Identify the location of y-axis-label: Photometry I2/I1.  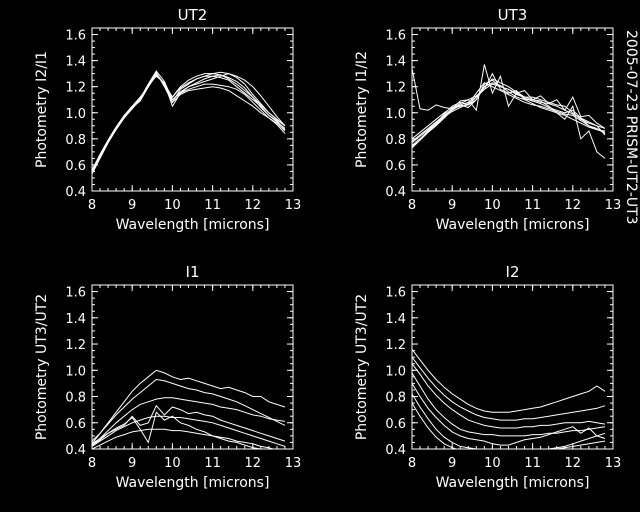
(42, 109).